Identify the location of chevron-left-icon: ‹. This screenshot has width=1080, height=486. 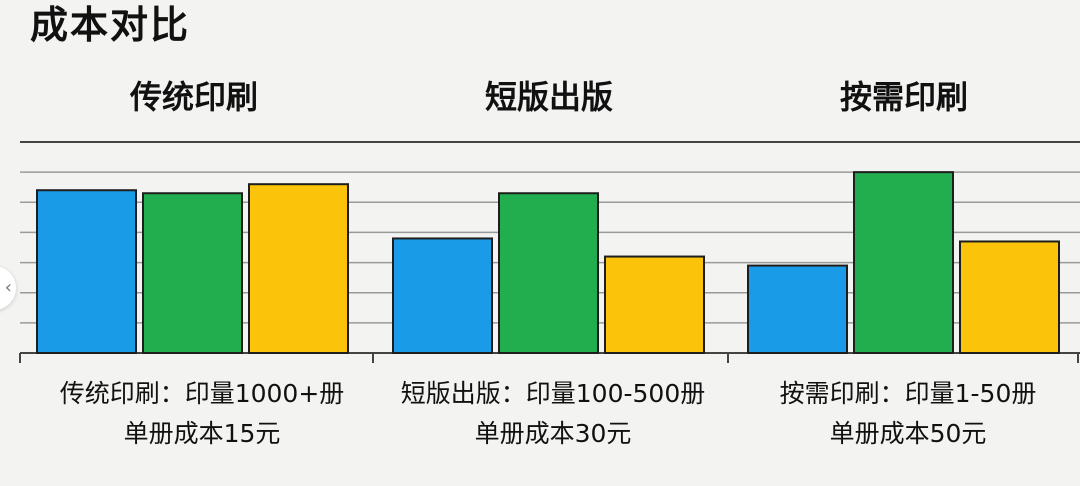
(8, 288).